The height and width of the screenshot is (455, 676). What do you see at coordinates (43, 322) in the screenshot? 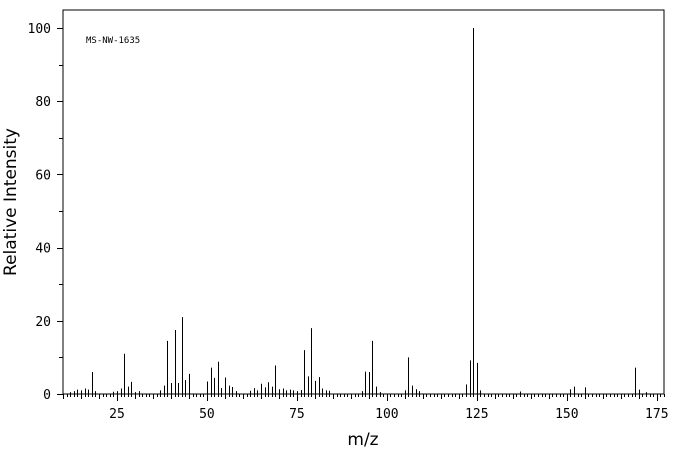
I see `y-tick-label: 20` at bounding box center [43, 322].